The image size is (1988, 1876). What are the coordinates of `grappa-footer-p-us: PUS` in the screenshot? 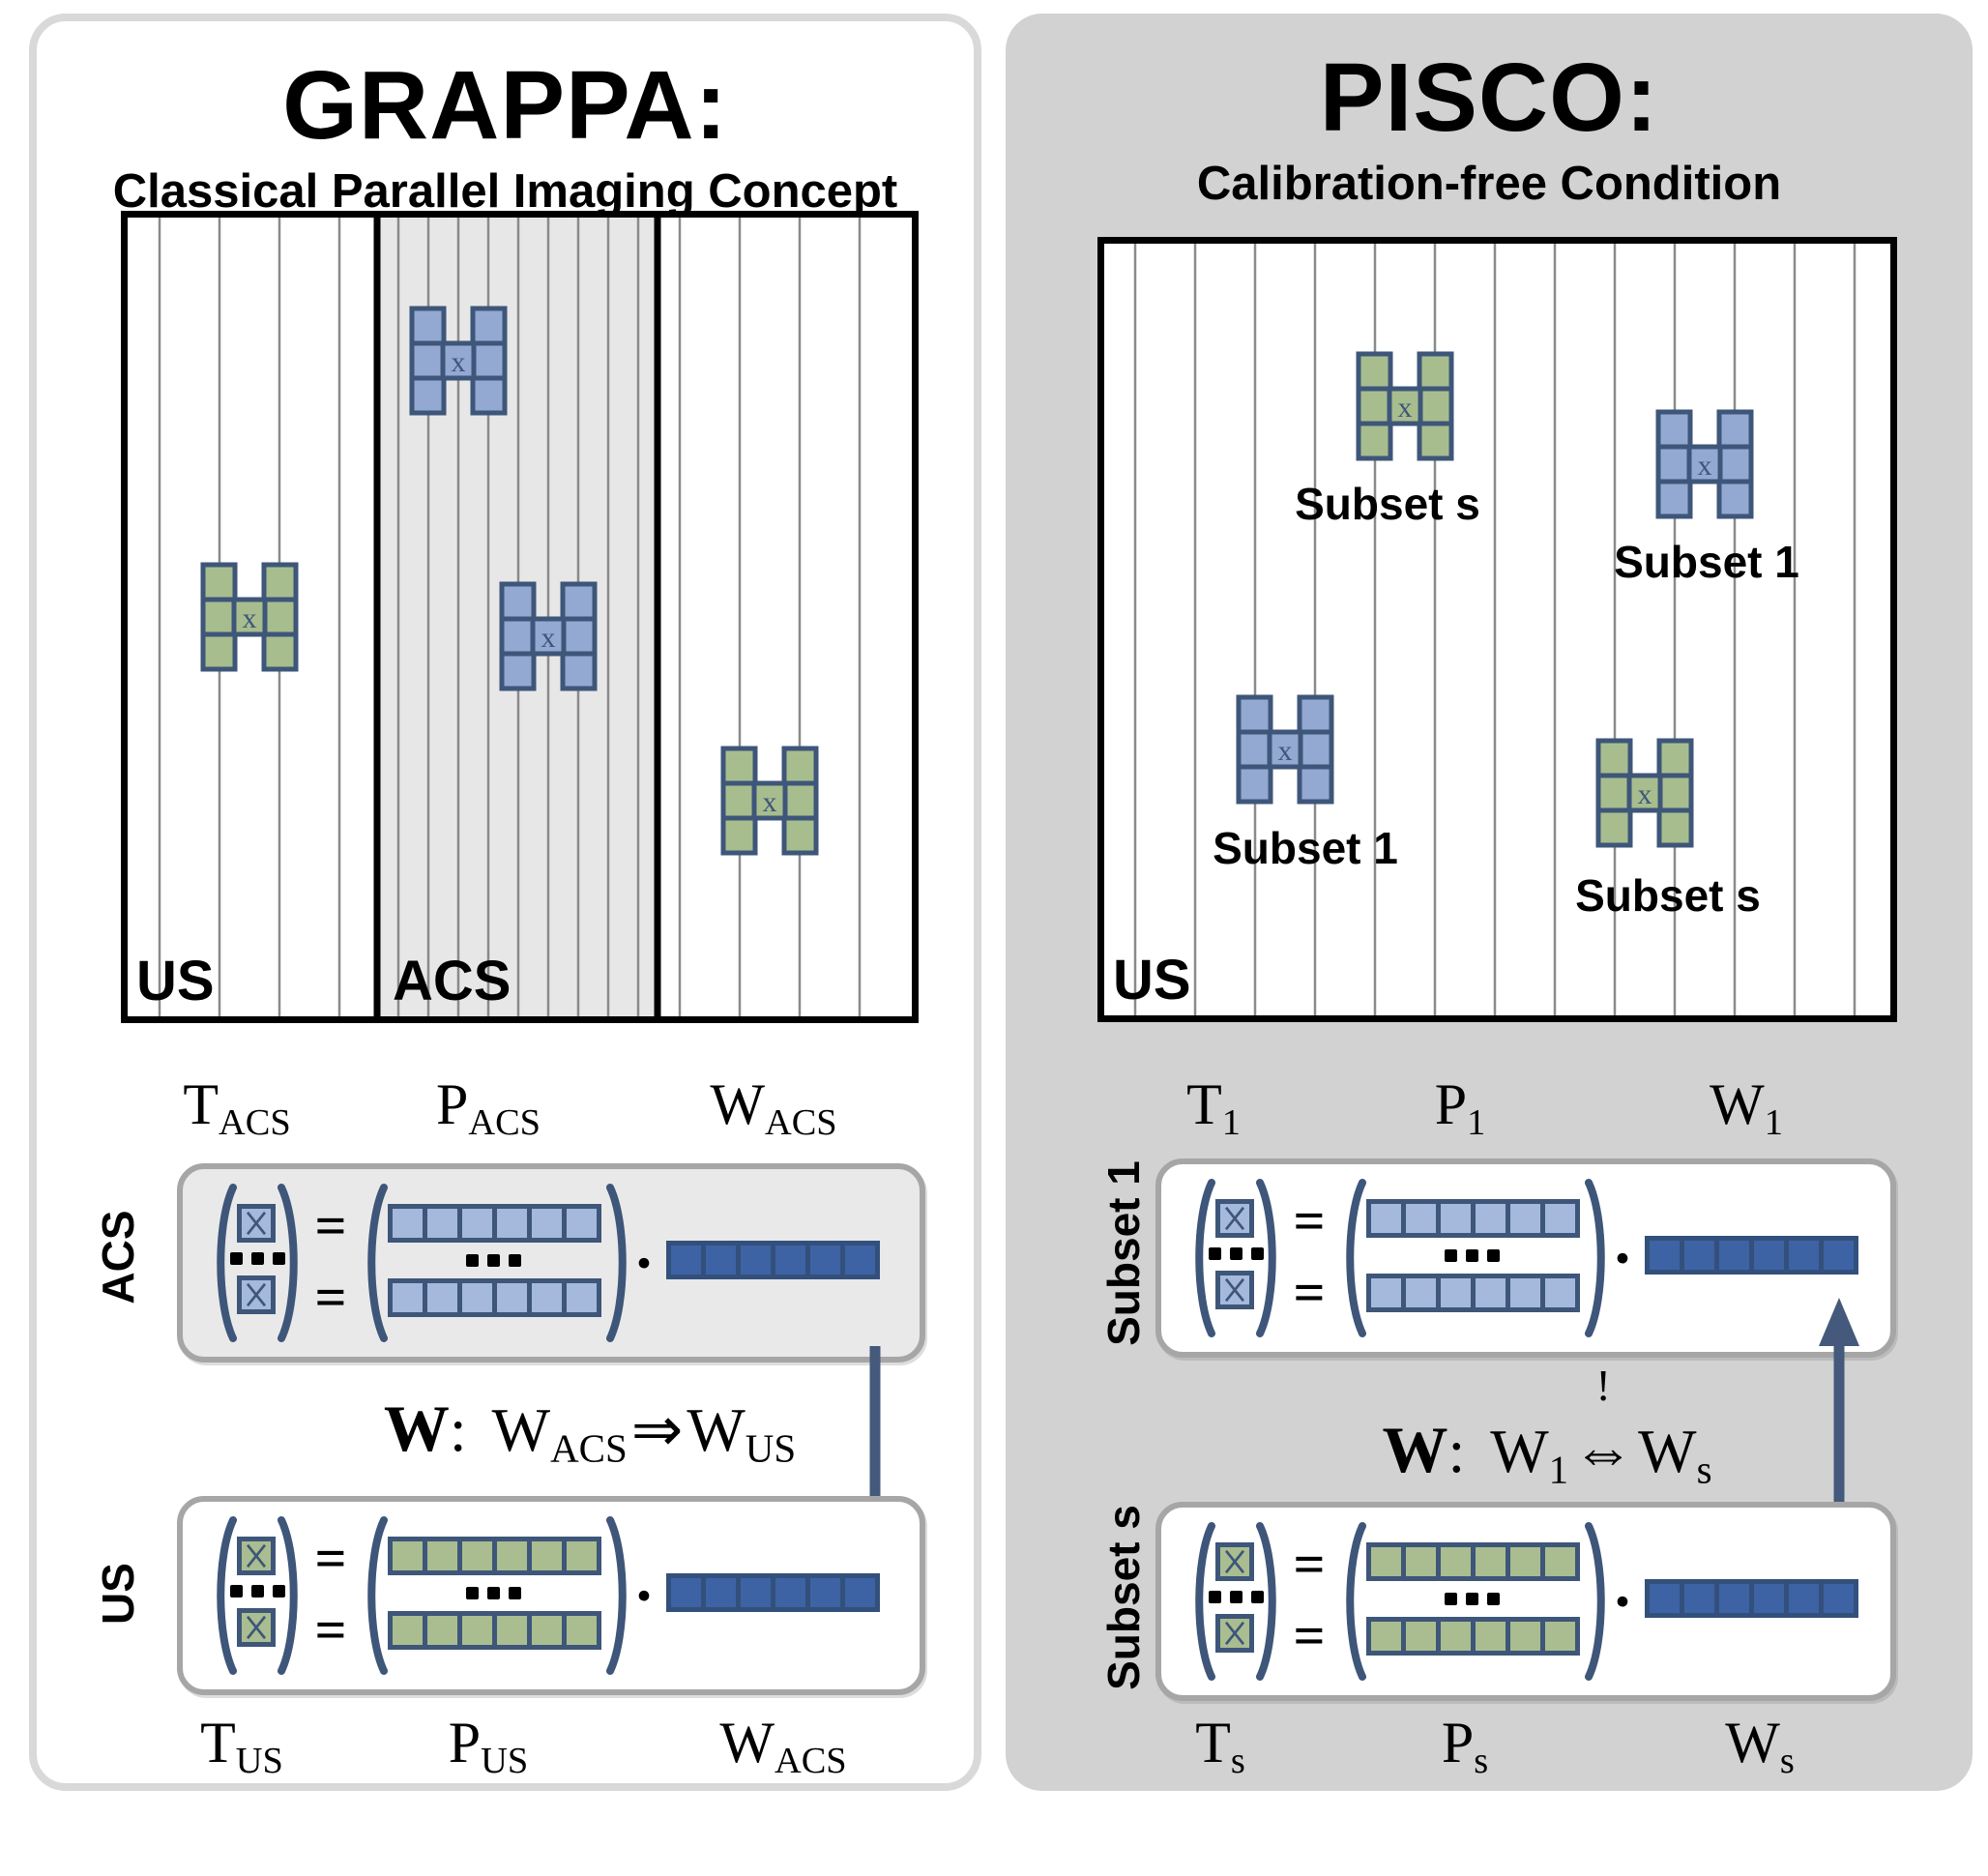 It's located at (488, 1746).